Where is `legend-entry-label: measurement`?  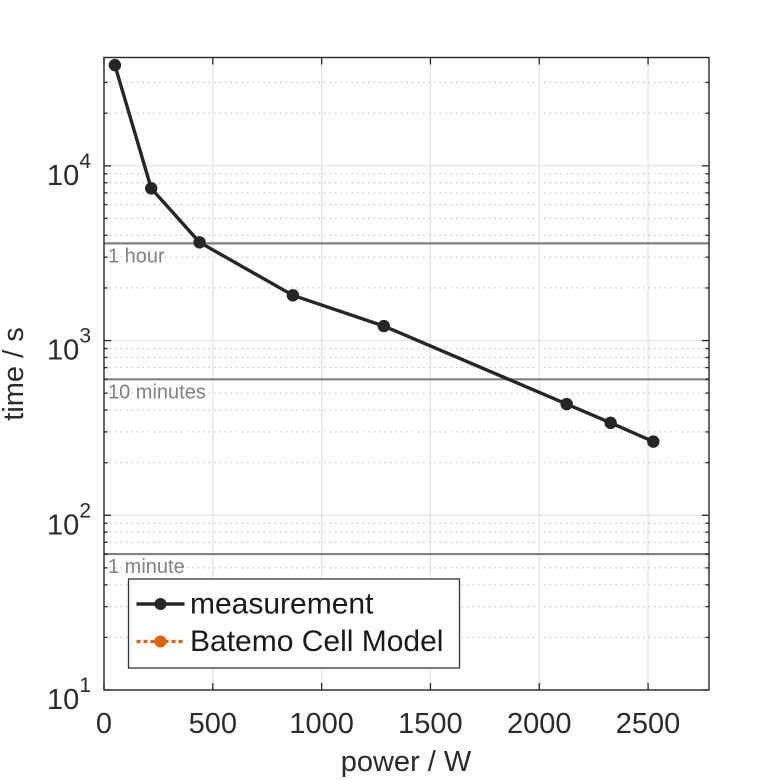 legend-entry-label: measurement is located at coordinates (282, 604).